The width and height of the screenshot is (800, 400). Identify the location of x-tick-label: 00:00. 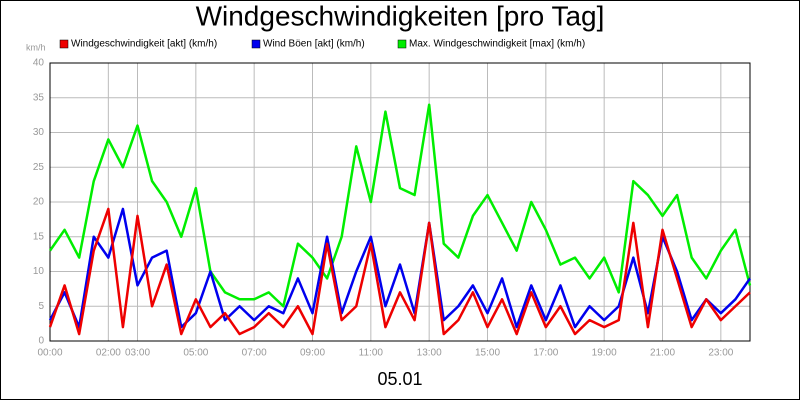
(49, 353).